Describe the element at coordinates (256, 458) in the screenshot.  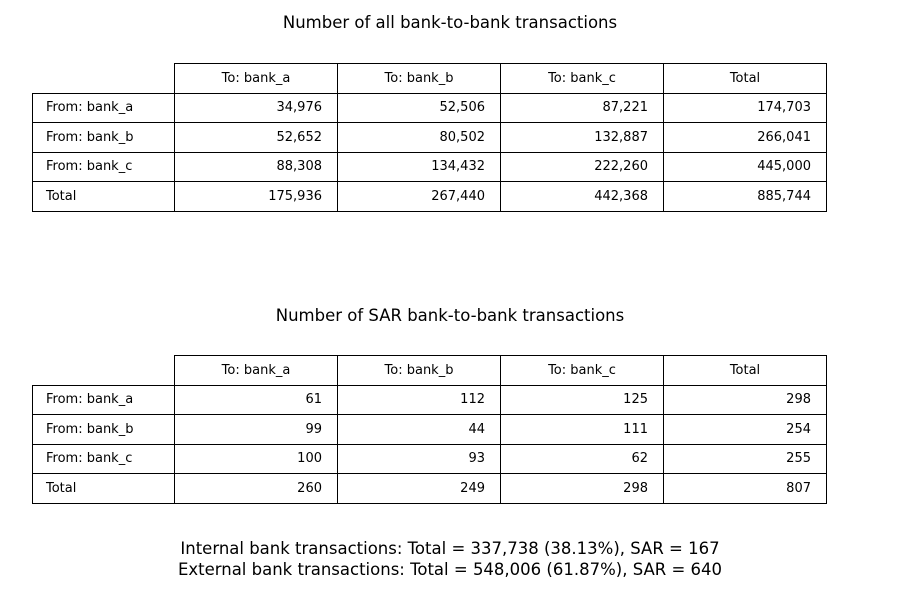
I see `table-cell: 100` at that location.